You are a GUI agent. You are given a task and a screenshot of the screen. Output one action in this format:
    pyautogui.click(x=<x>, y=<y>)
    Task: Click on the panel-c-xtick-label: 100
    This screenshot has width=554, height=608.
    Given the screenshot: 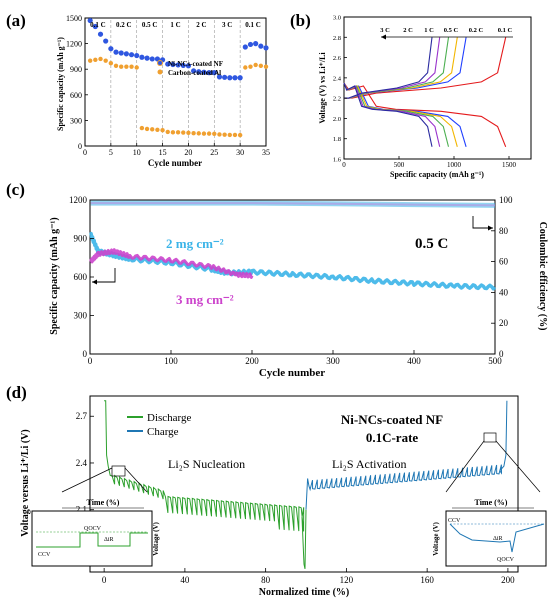 What is the action you would take?
    pyautogui.click(x=171, y=361)
    